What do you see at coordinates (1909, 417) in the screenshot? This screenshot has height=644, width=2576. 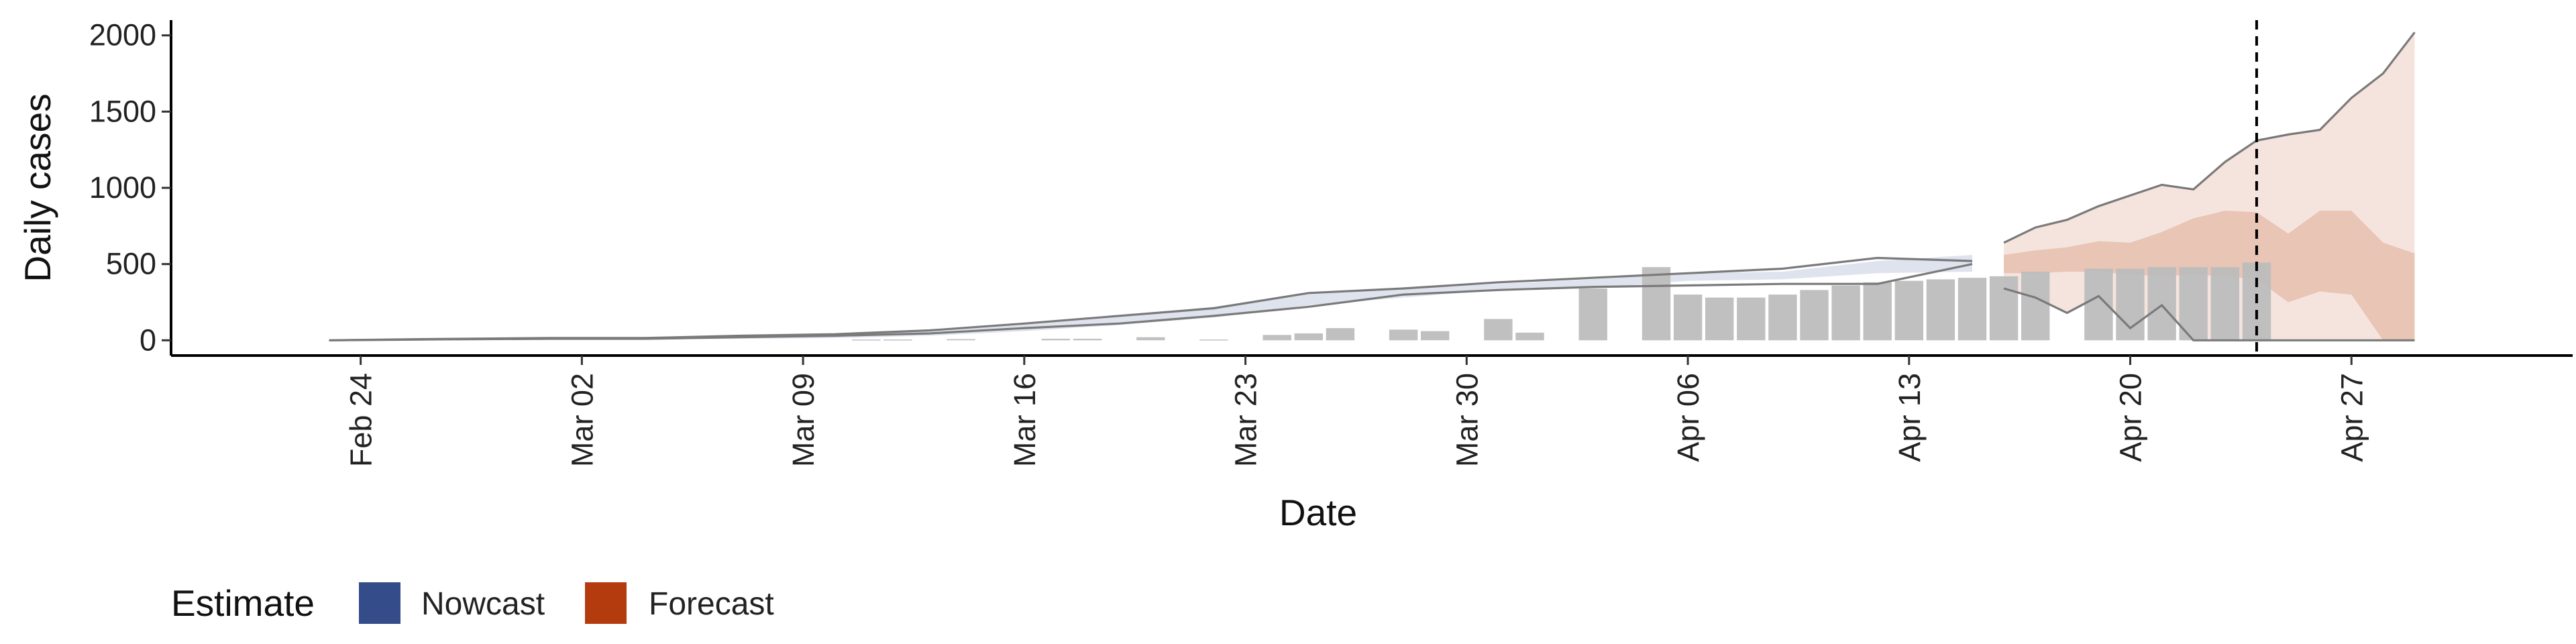 I see `x-tick-label-2020-04-13: Apr 13` at bounding box center [1909, 417].